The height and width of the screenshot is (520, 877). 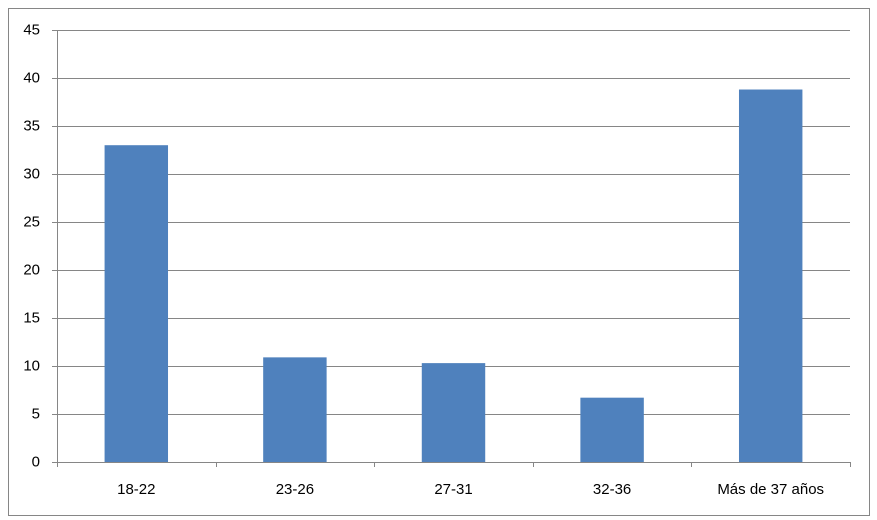 I want to click on y-tick-label: 35, so click(x=31, y=125).